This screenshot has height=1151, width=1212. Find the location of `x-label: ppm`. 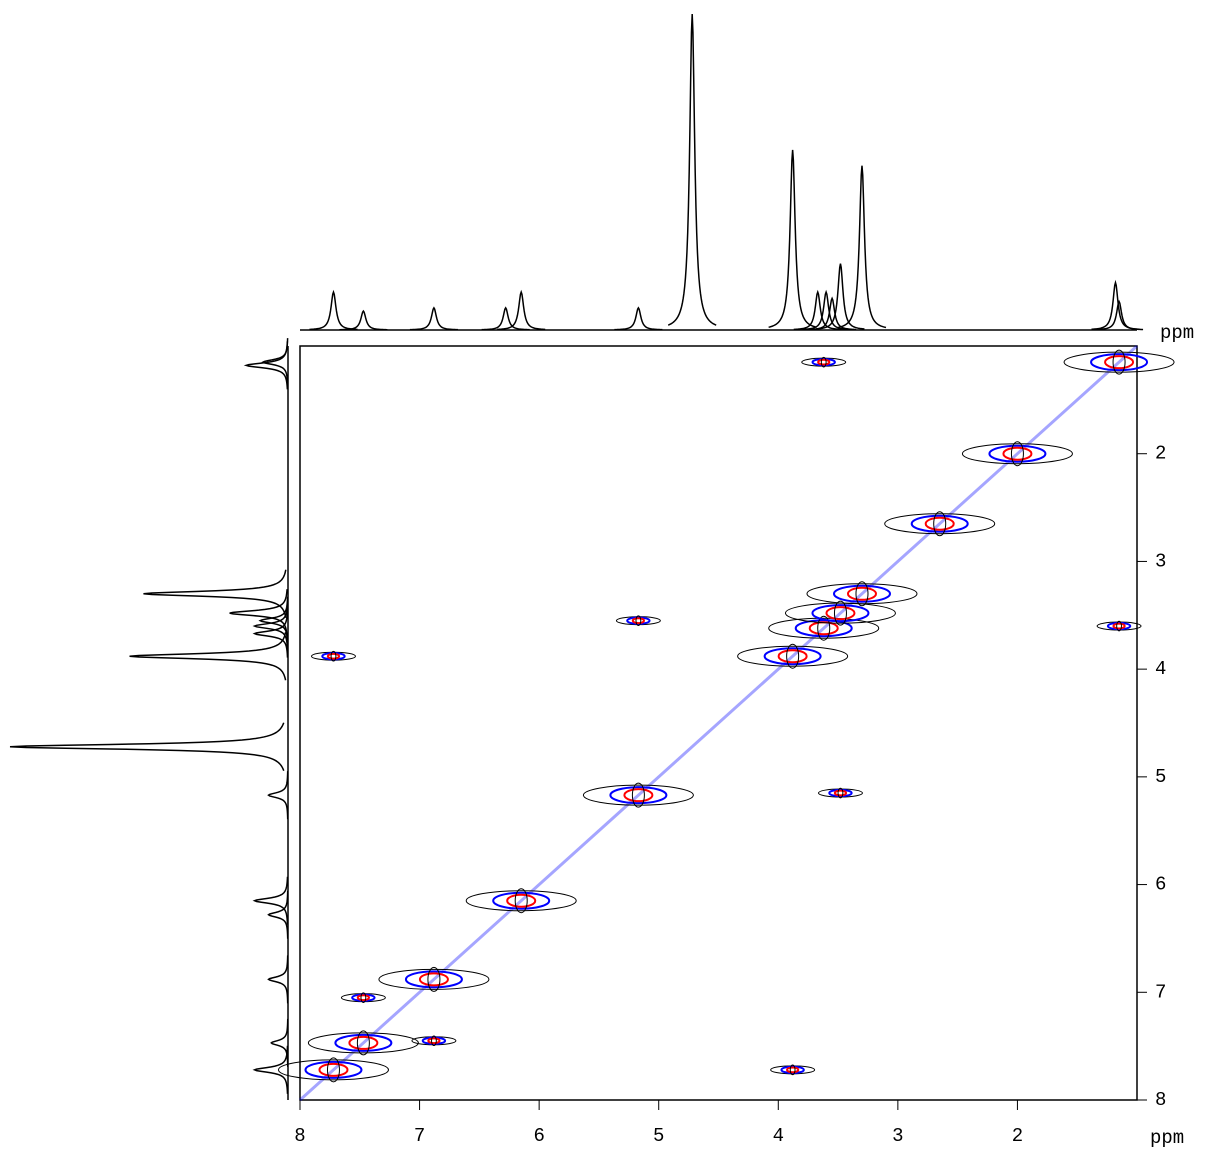

x-label: ppm is located at coordinates (1167, 1138).